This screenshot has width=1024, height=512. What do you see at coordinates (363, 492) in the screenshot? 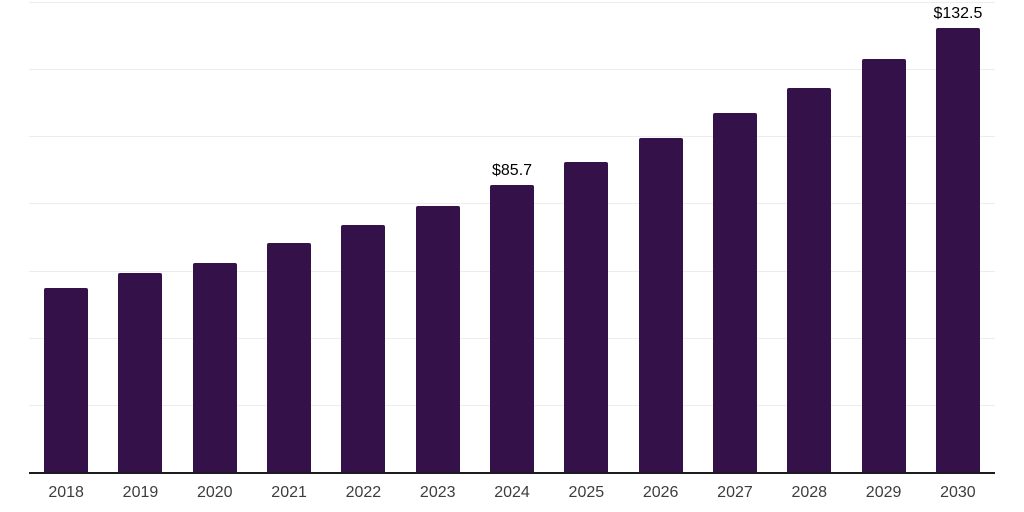
I see `x-tick-label-2022: 2022` at bounding box center [363, 492].